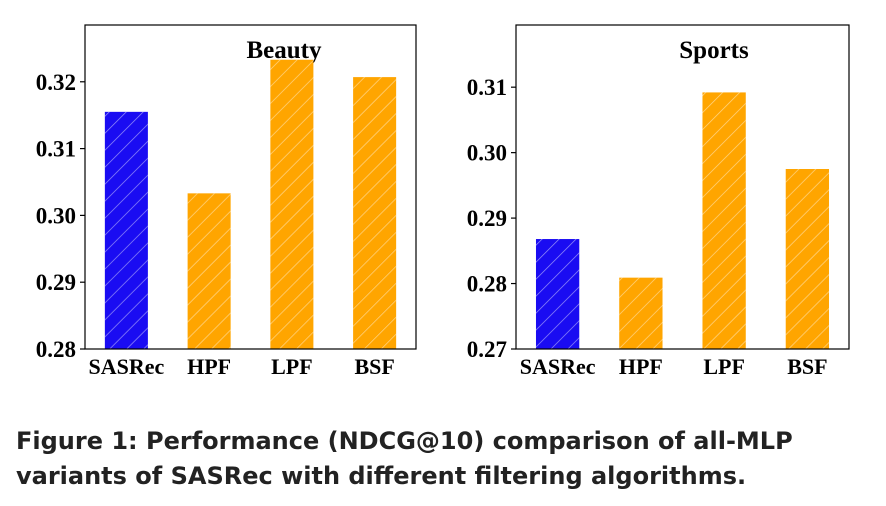 The width and height of the screenshot is (886, 506). Describe the element at coordinates (292, 204) in the screenshot. I see `beauty-bar-hatch-lpf` at that location.